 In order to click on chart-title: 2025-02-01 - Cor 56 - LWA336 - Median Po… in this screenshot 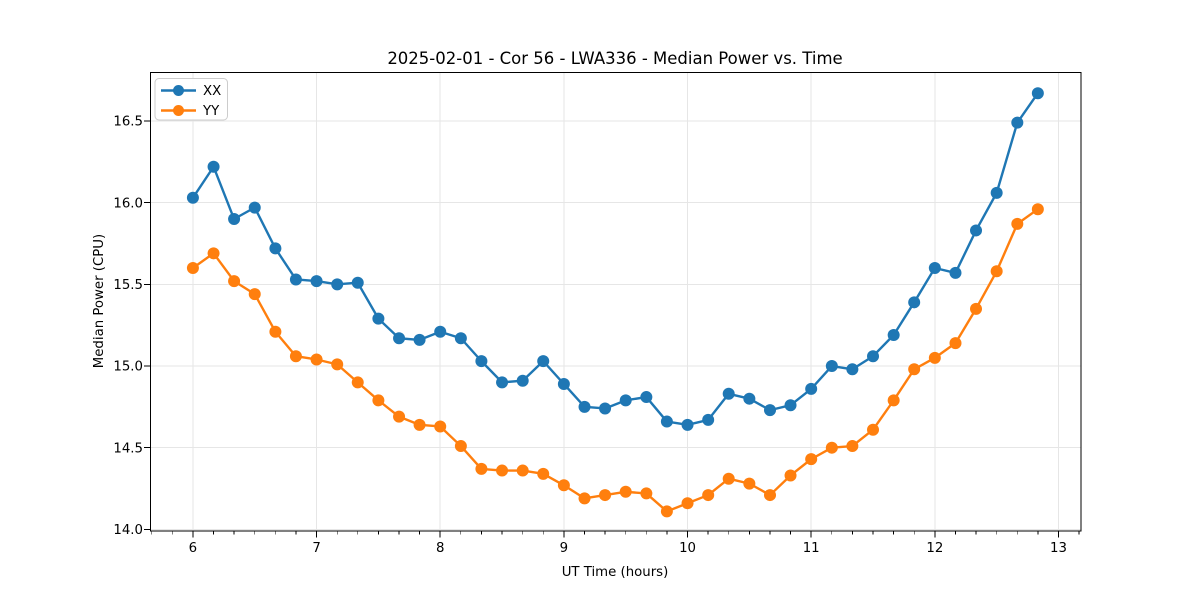, I will do `click(614, 58)`.